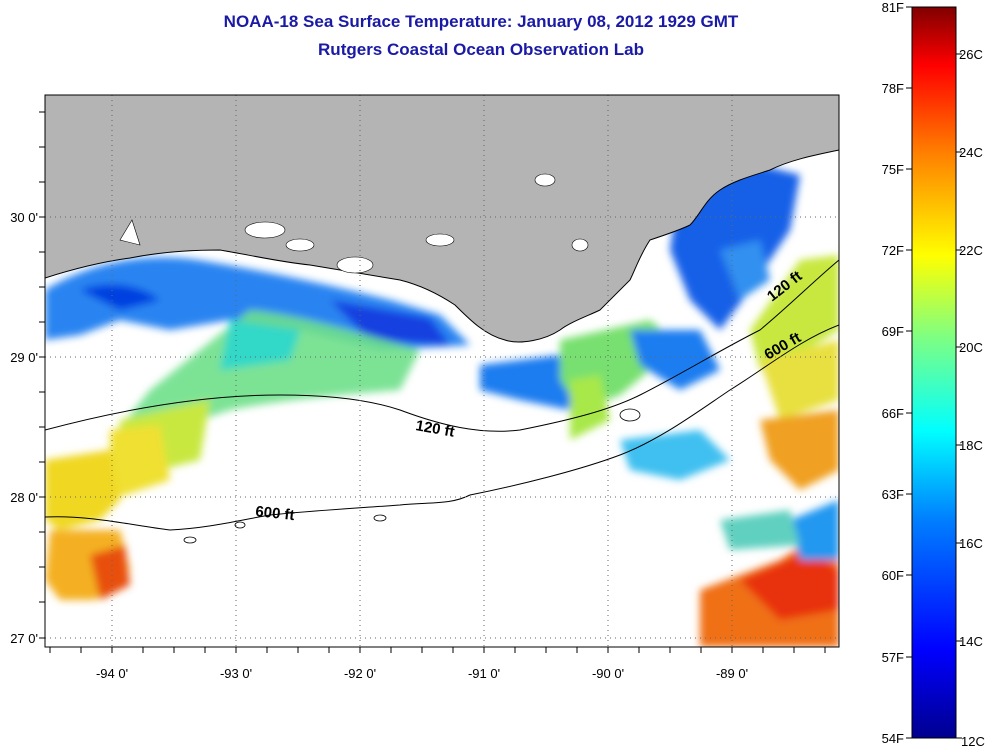 The width and height of the screenshot is (992, 754). Describe the element at coordinates (893, 169) in the screenshot. I see `colorbar-f-label: 75F` at that location.